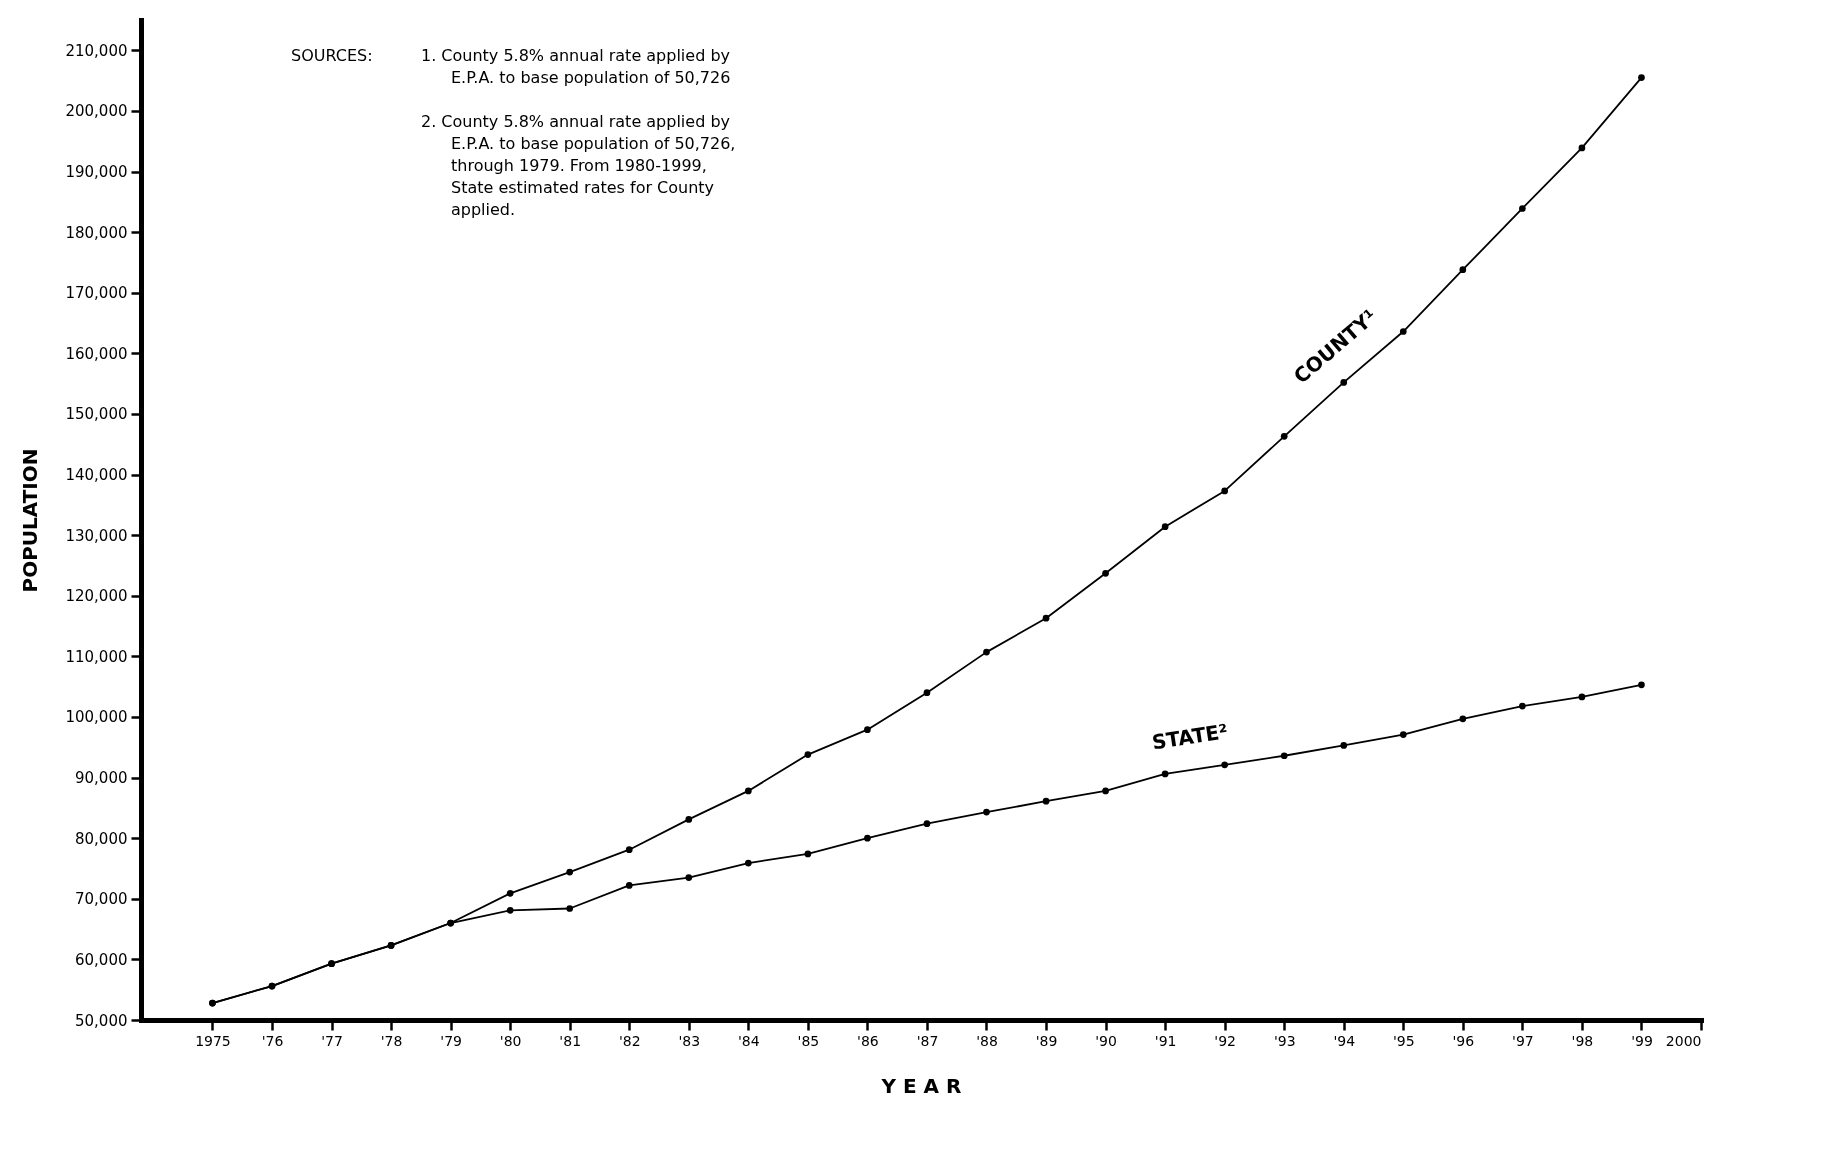  What do you see at coordinates (96, 596) in the screenshot?
I see `y-tick-label: 120,000` at bounding box center [96, 596].